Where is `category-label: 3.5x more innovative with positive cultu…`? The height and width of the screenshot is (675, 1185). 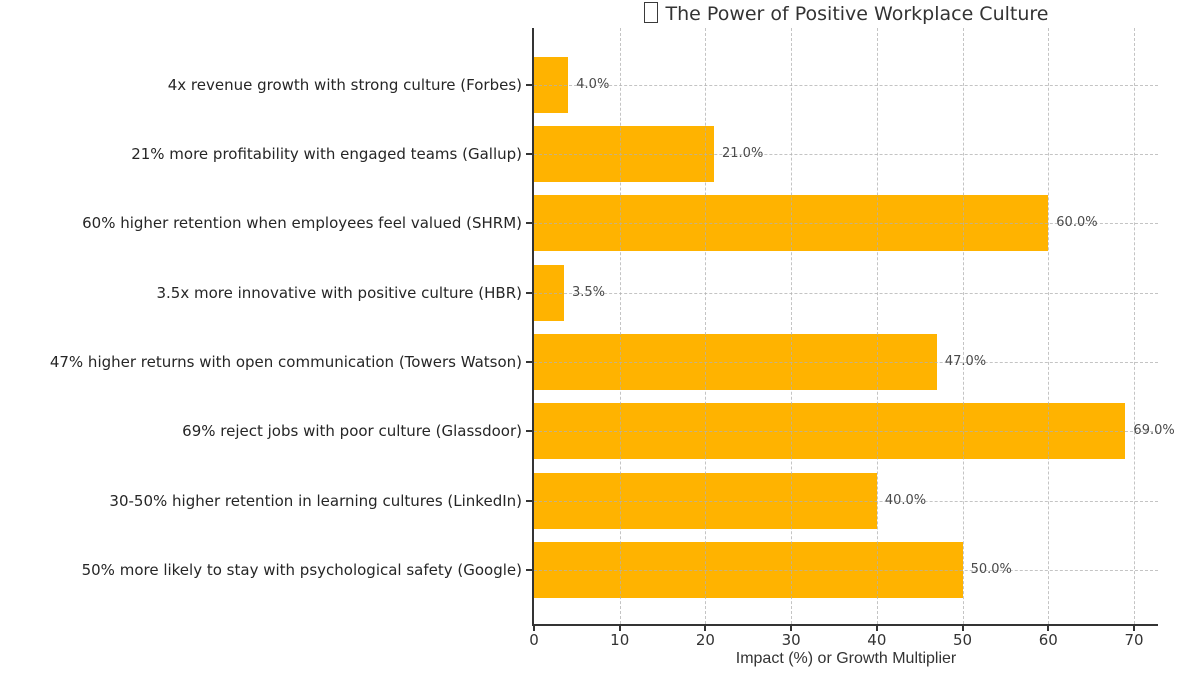
category-label: 3.5x more innovative with positive cultu… is located at coordinates (339, 292).